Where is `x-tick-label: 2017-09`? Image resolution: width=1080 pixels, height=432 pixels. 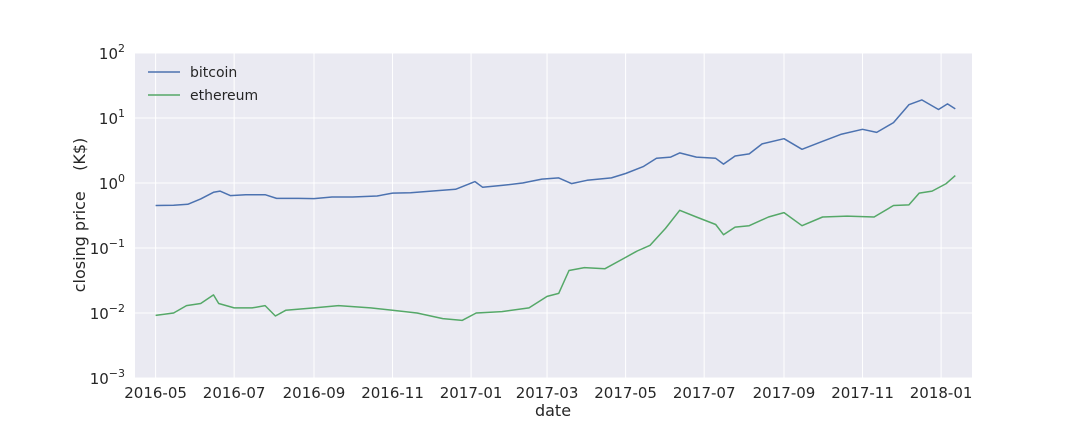 x-tick-label: 2017-09 is located at coordinates (784, 393).